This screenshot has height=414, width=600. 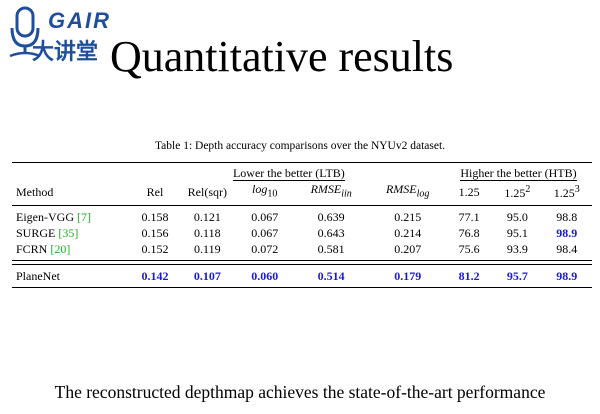 I want to click on value-cell-best: 0.514, so click(x=331, y=276).